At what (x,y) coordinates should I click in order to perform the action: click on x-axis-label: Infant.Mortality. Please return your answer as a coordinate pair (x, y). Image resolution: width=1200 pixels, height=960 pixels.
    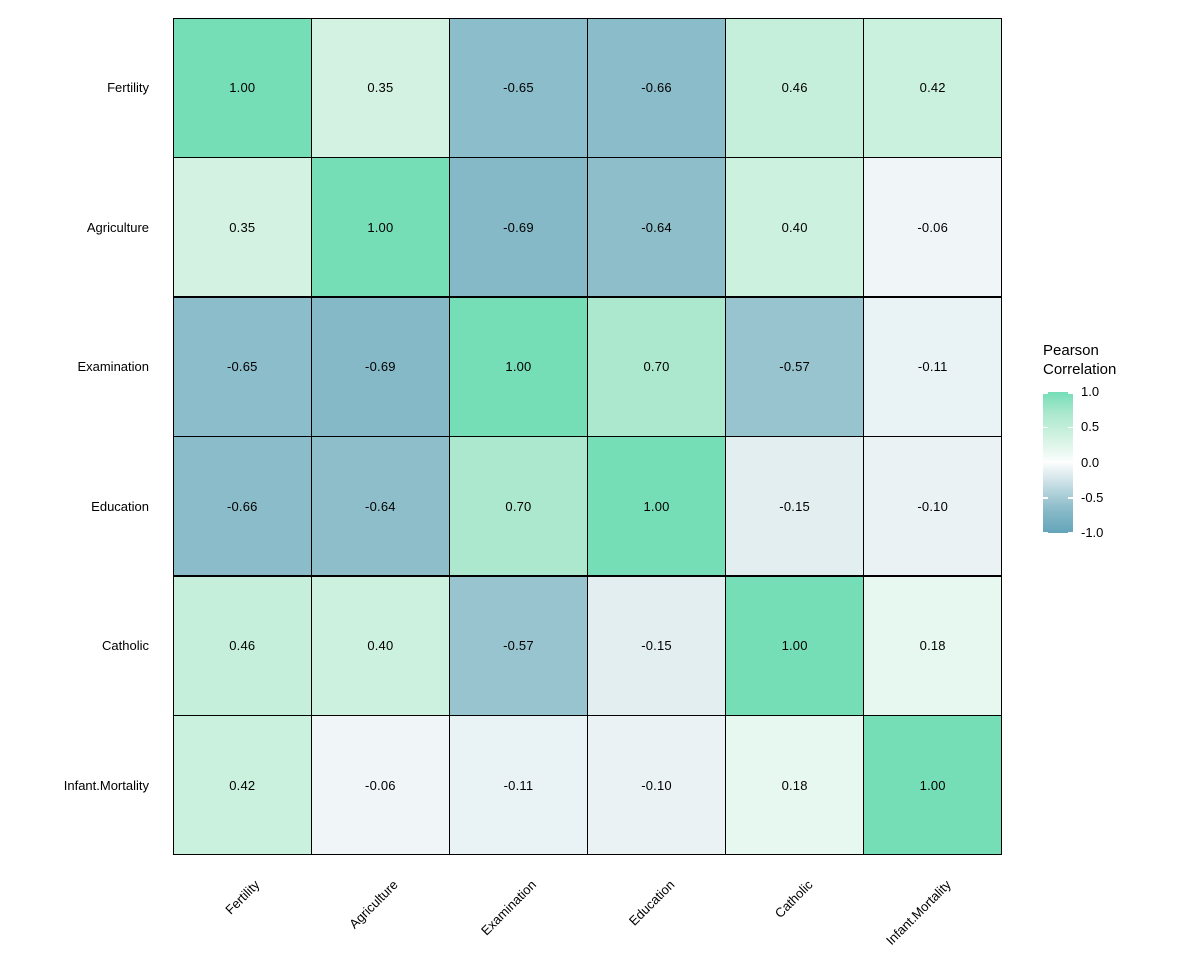
    Looking at the image, I should click on (918, 912).